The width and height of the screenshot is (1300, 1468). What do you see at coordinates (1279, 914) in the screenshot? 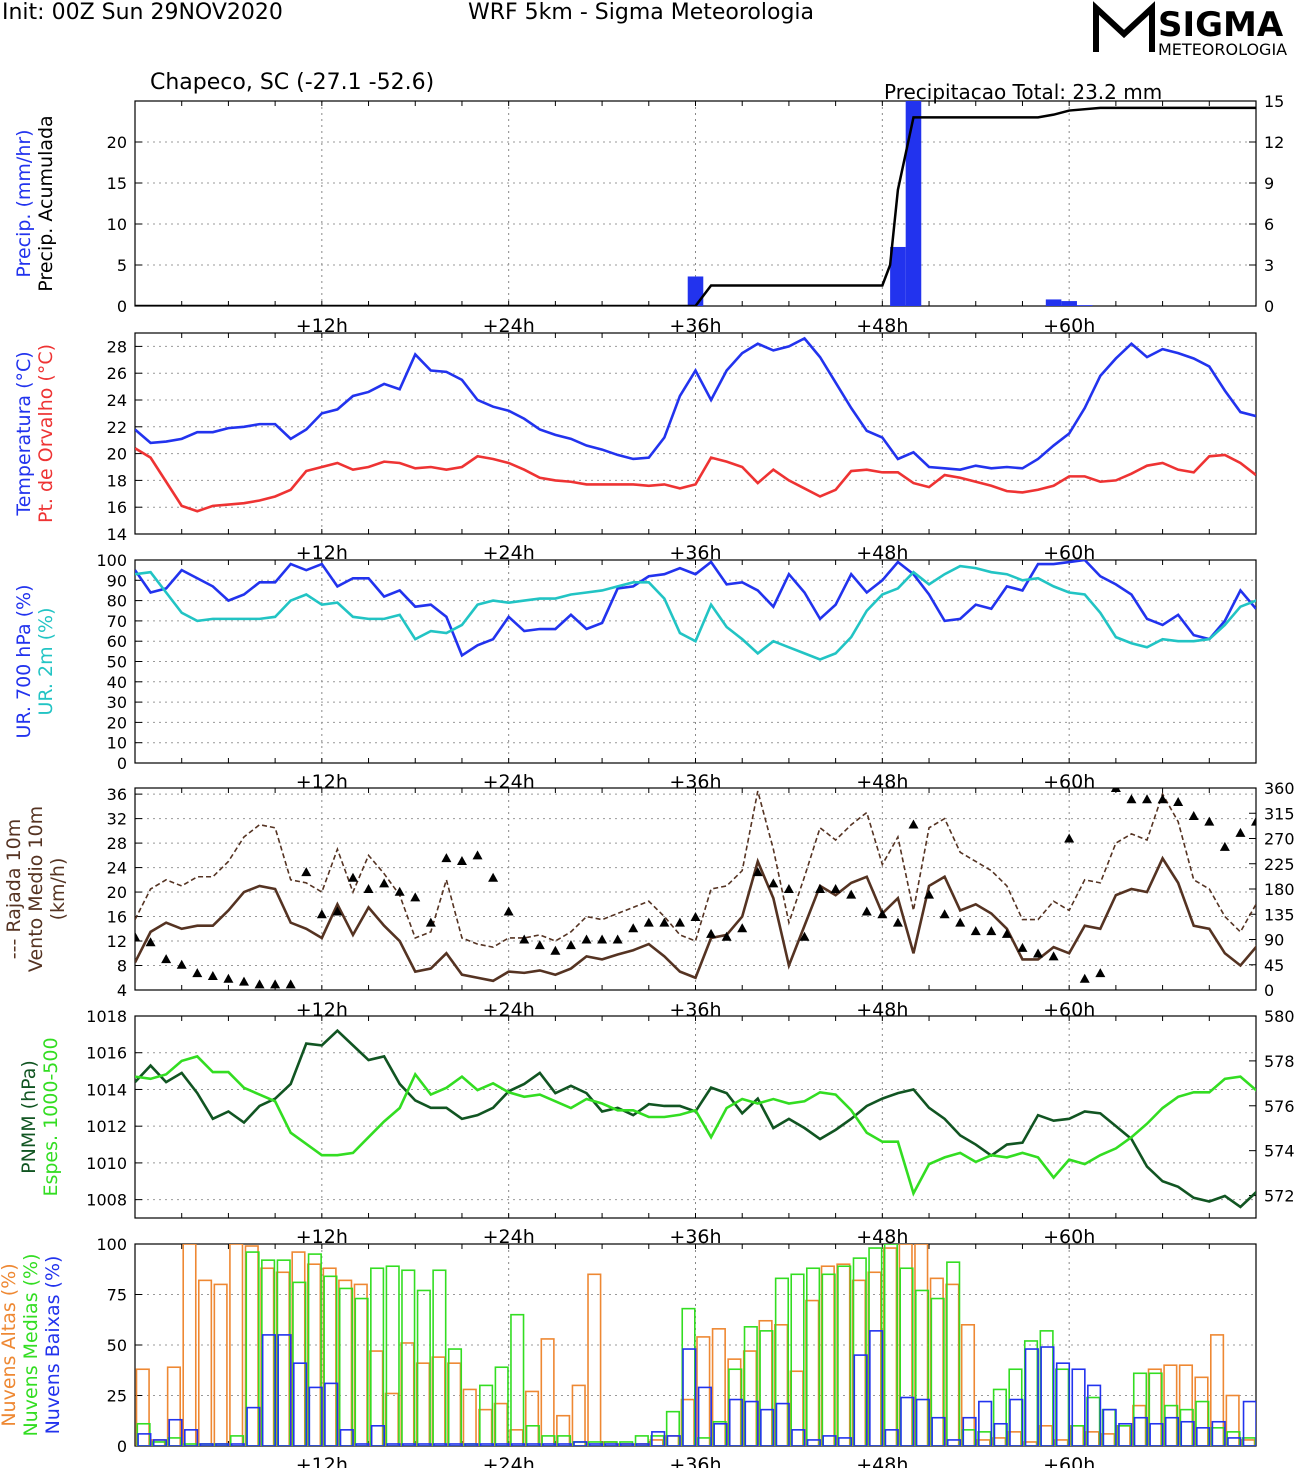
I see `y2-tick-label: 135` at bounding box center [1279, 914].